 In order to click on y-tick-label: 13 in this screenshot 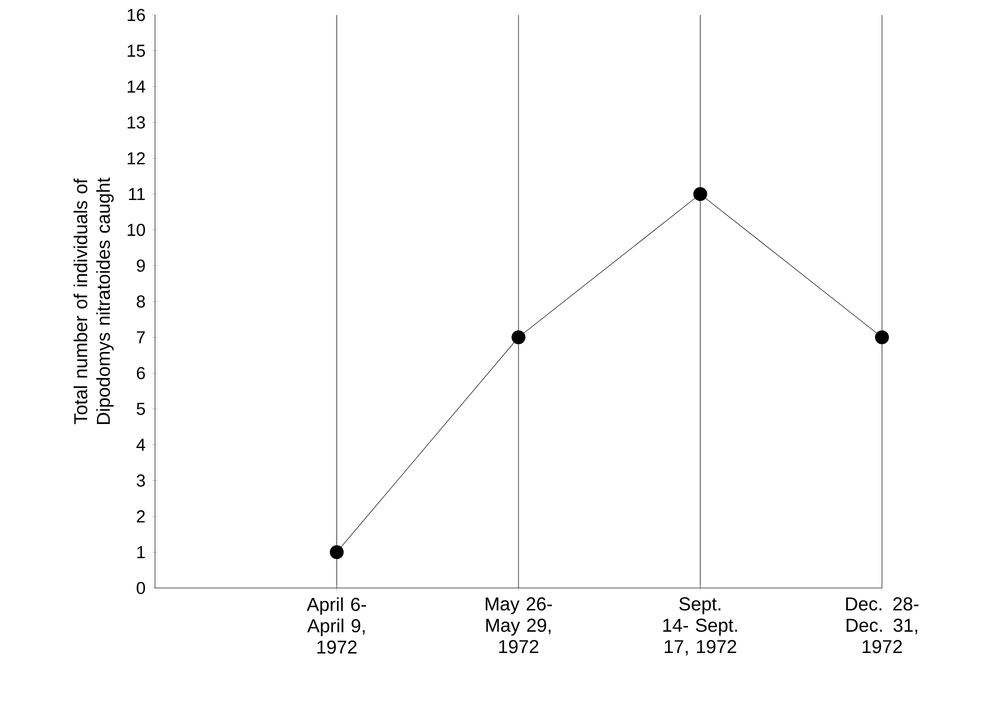, I will do `click(136, 122)`.